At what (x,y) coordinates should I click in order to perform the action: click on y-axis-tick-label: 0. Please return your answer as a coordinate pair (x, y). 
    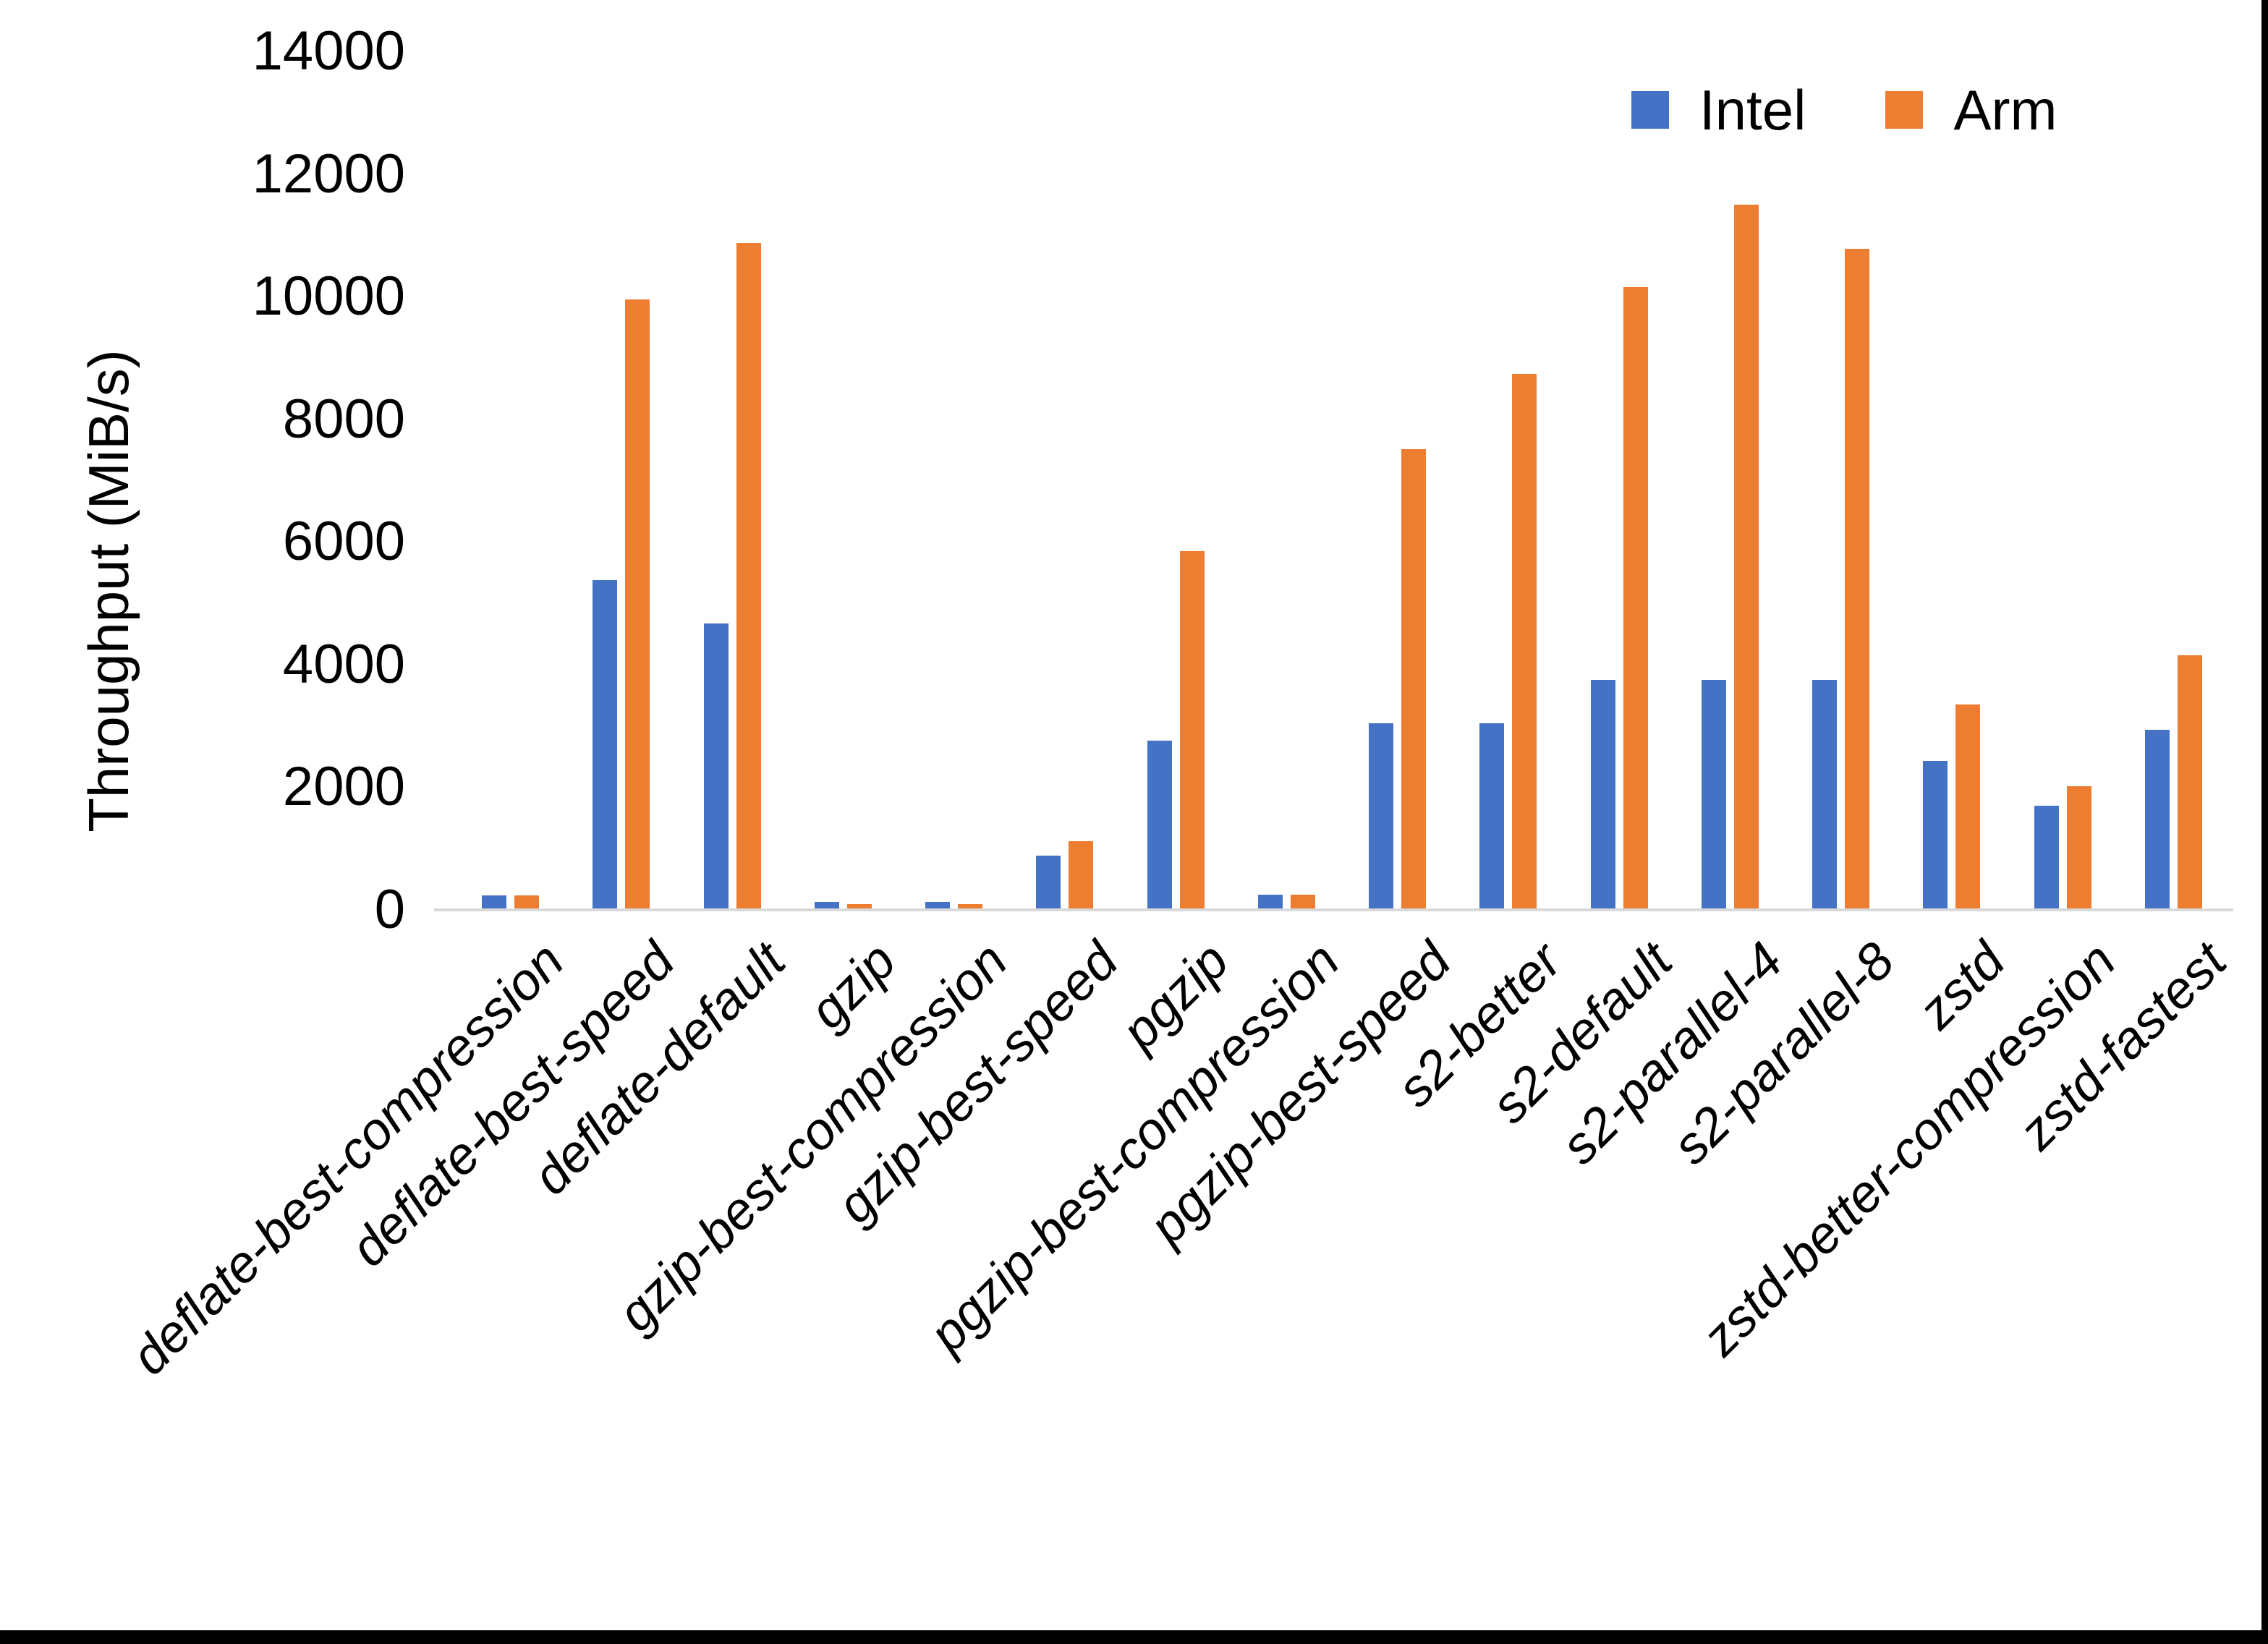
    Looking at the image, I should click on (389, 909).